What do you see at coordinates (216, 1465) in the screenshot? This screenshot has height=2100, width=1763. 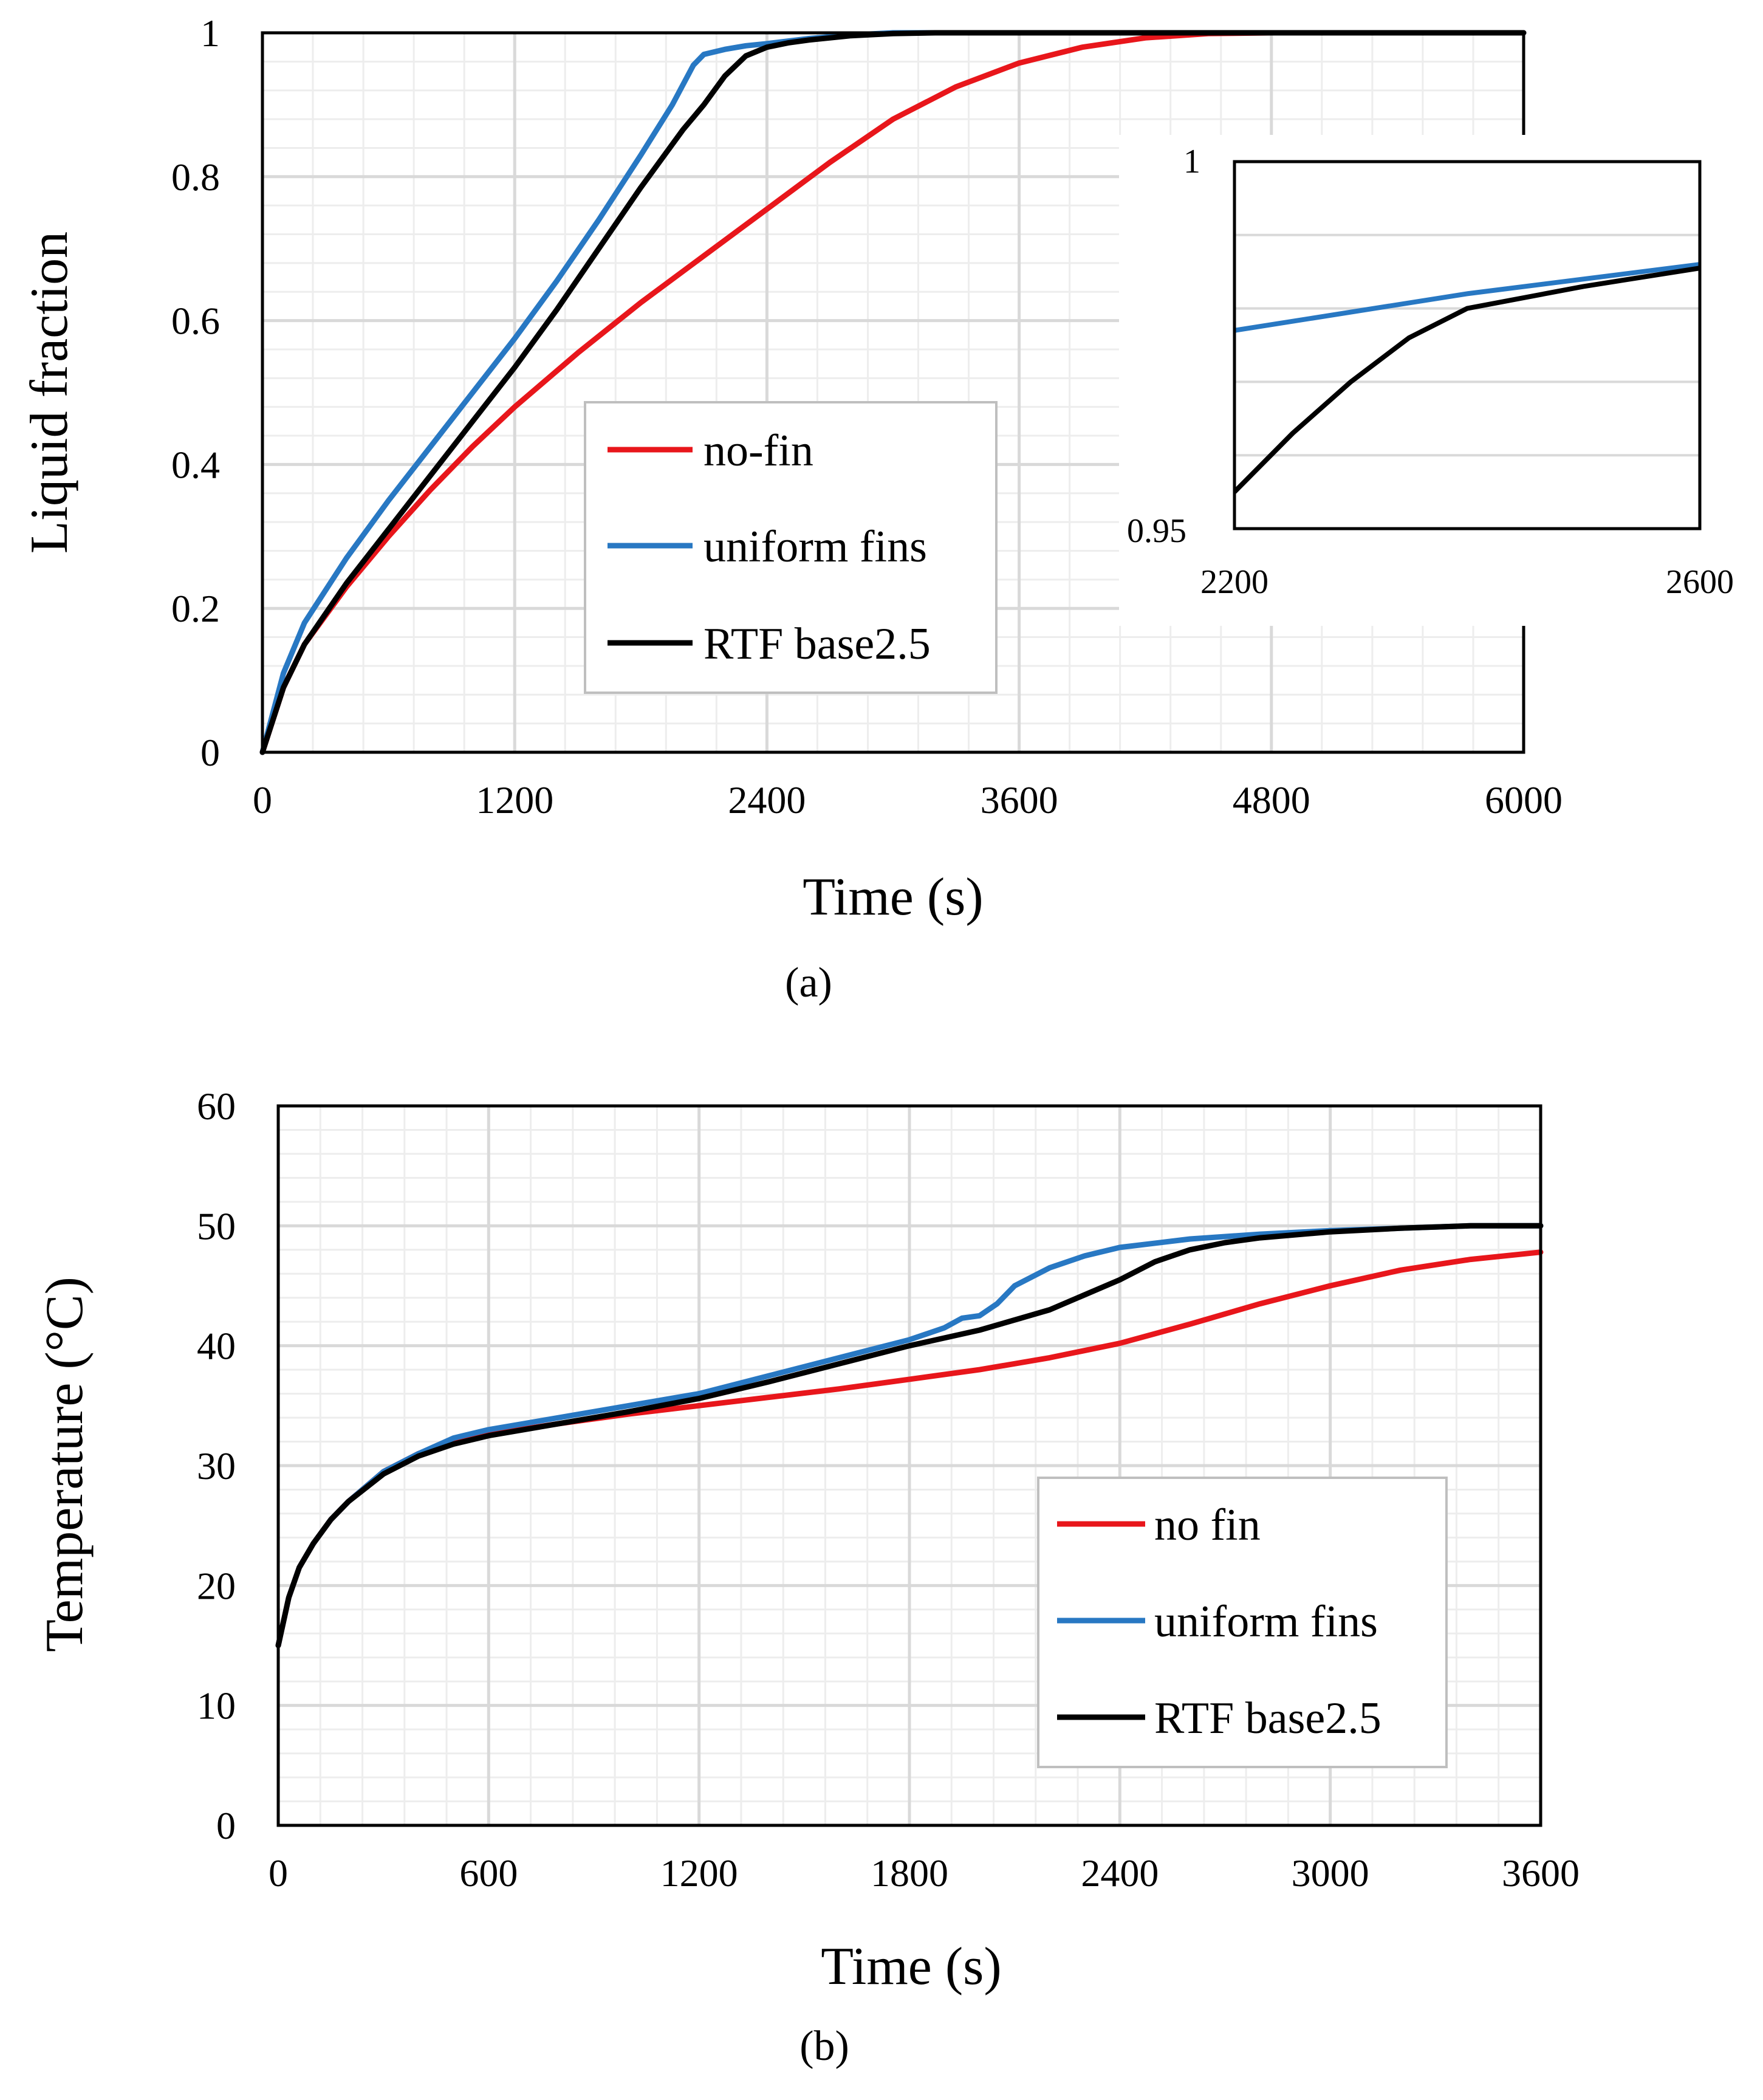 I see `y-tick-label: 30` at bounding box center [216, 1465].